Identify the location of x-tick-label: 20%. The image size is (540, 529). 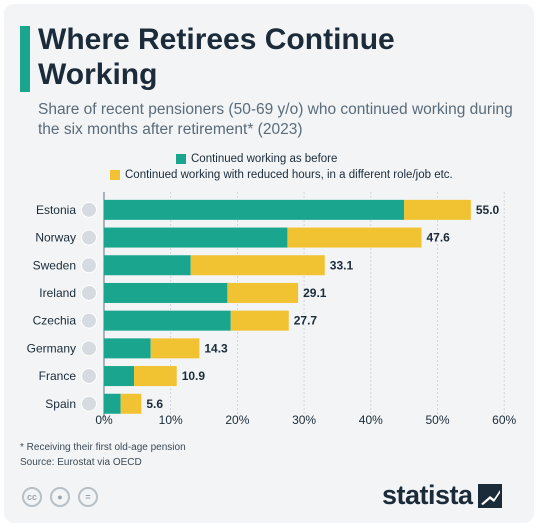
(237, 420).